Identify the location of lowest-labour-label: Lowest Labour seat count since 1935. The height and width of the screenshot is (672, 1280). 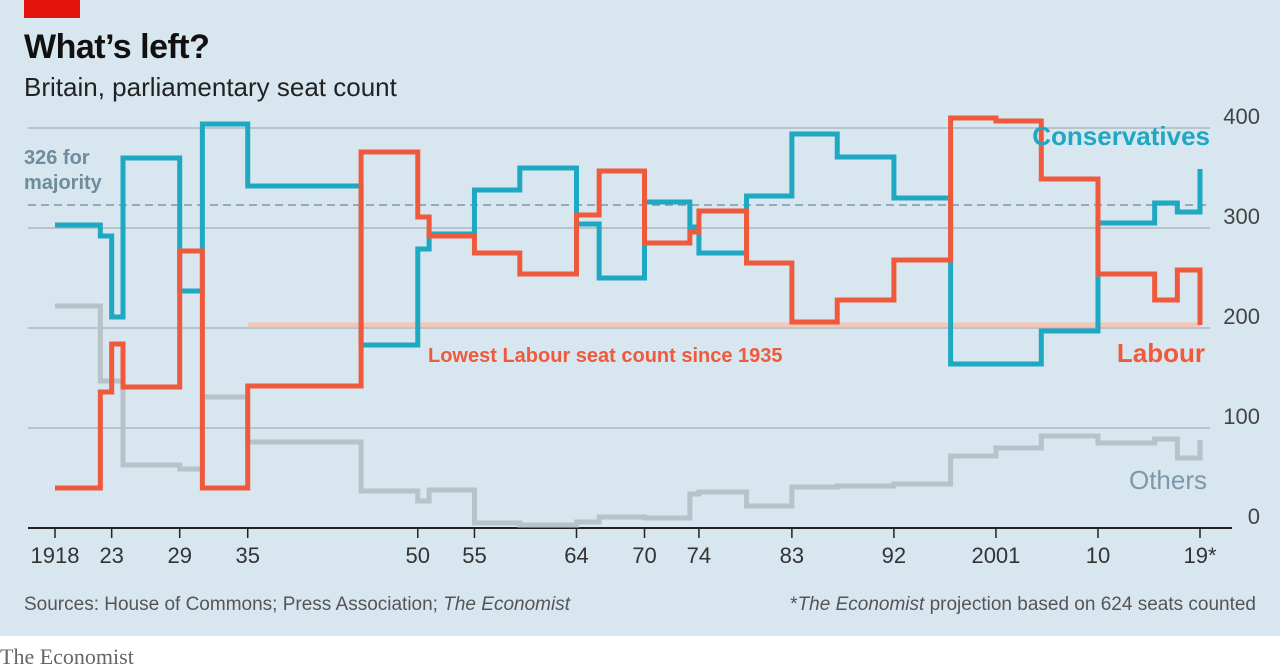
(605, 356).